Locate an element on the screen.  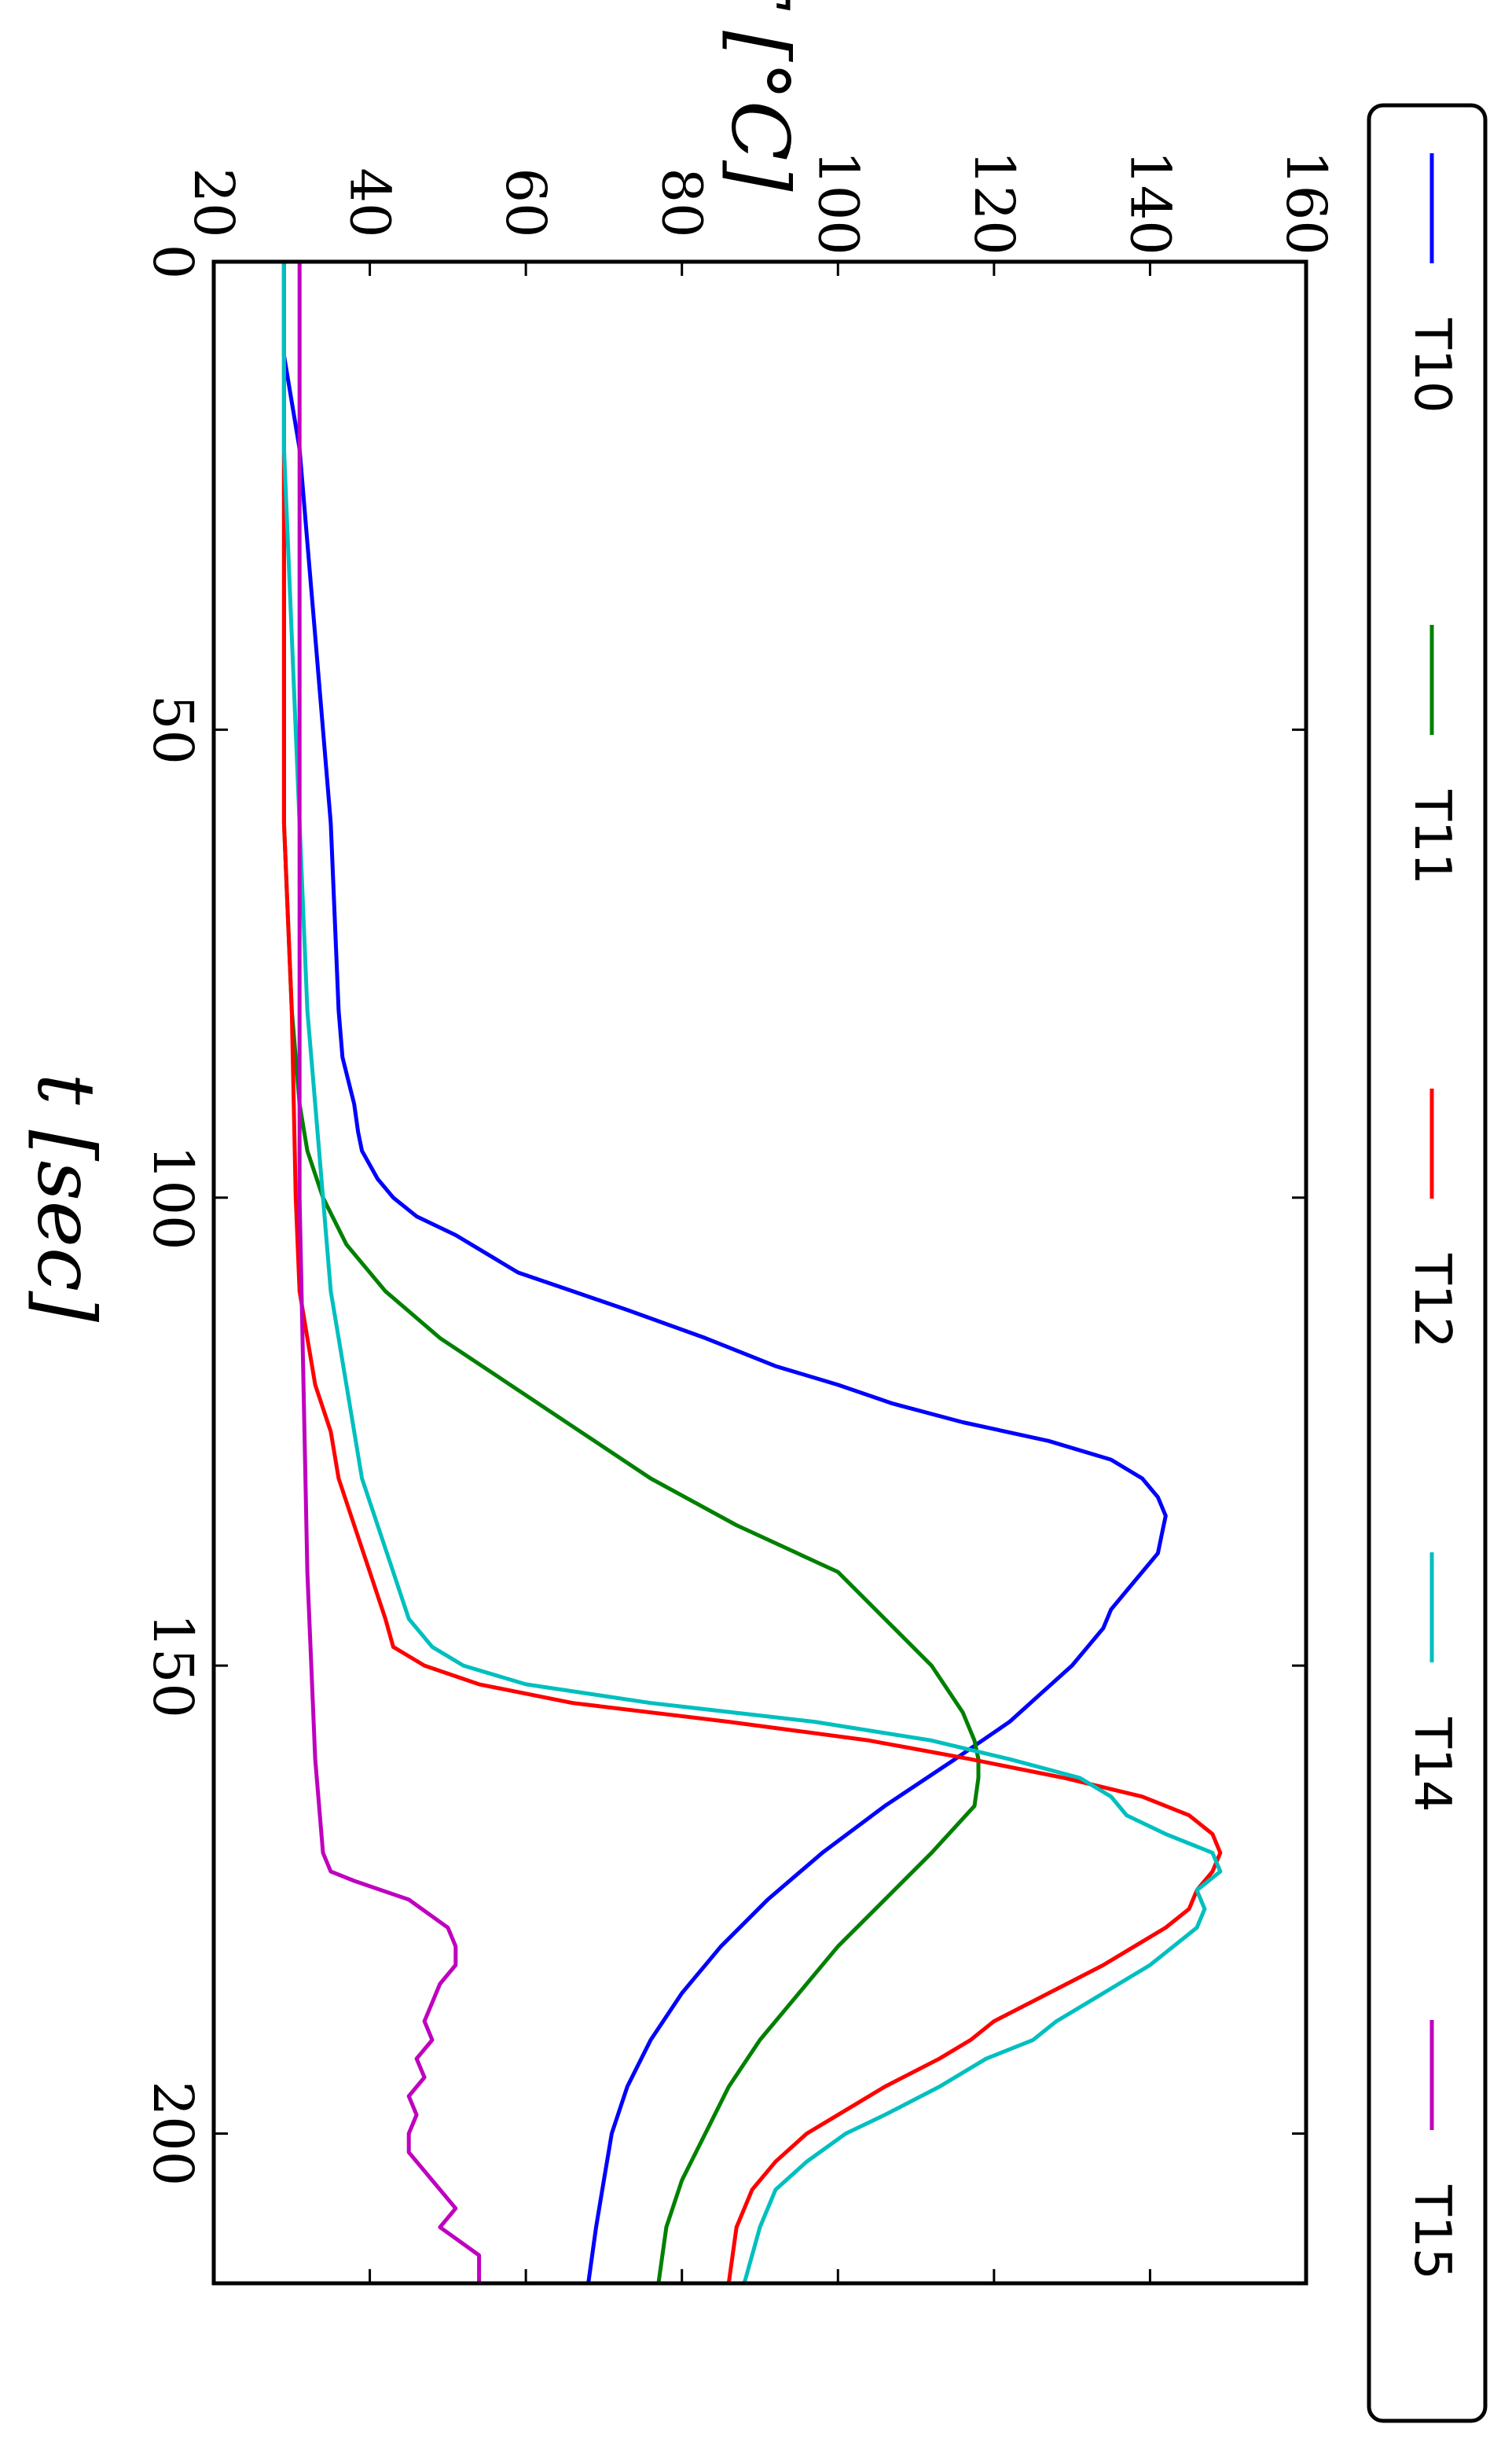
legend-label-t14: T14 is located at coordinates (1432, 1764).